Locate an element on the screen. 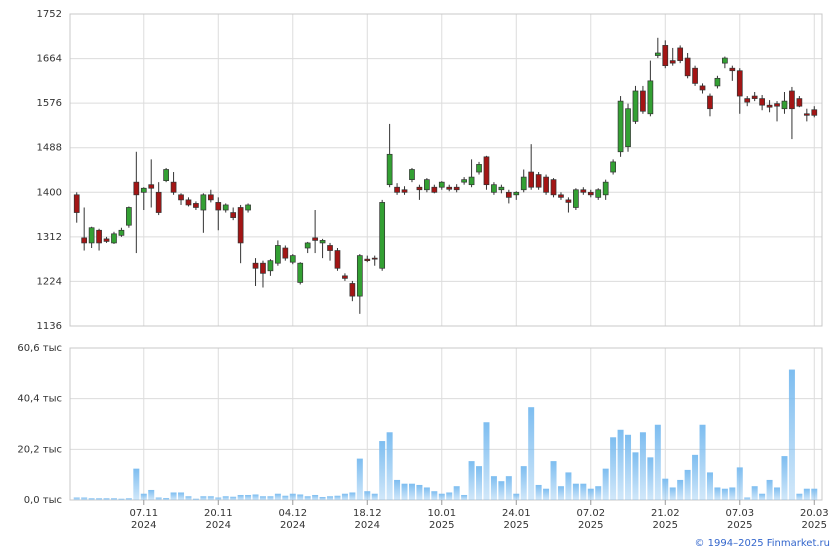 Image resolution: width=840 pixels, height=550 pixels. y-tick-label: 1576 is located at coordinates (49, 103).